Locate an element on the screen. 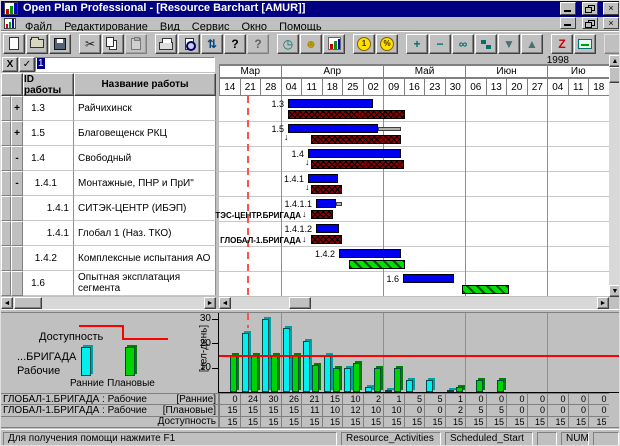 The width and height of the screenshot is (620, 446). timeline-week: 11 is located at coordinates (578, 87).